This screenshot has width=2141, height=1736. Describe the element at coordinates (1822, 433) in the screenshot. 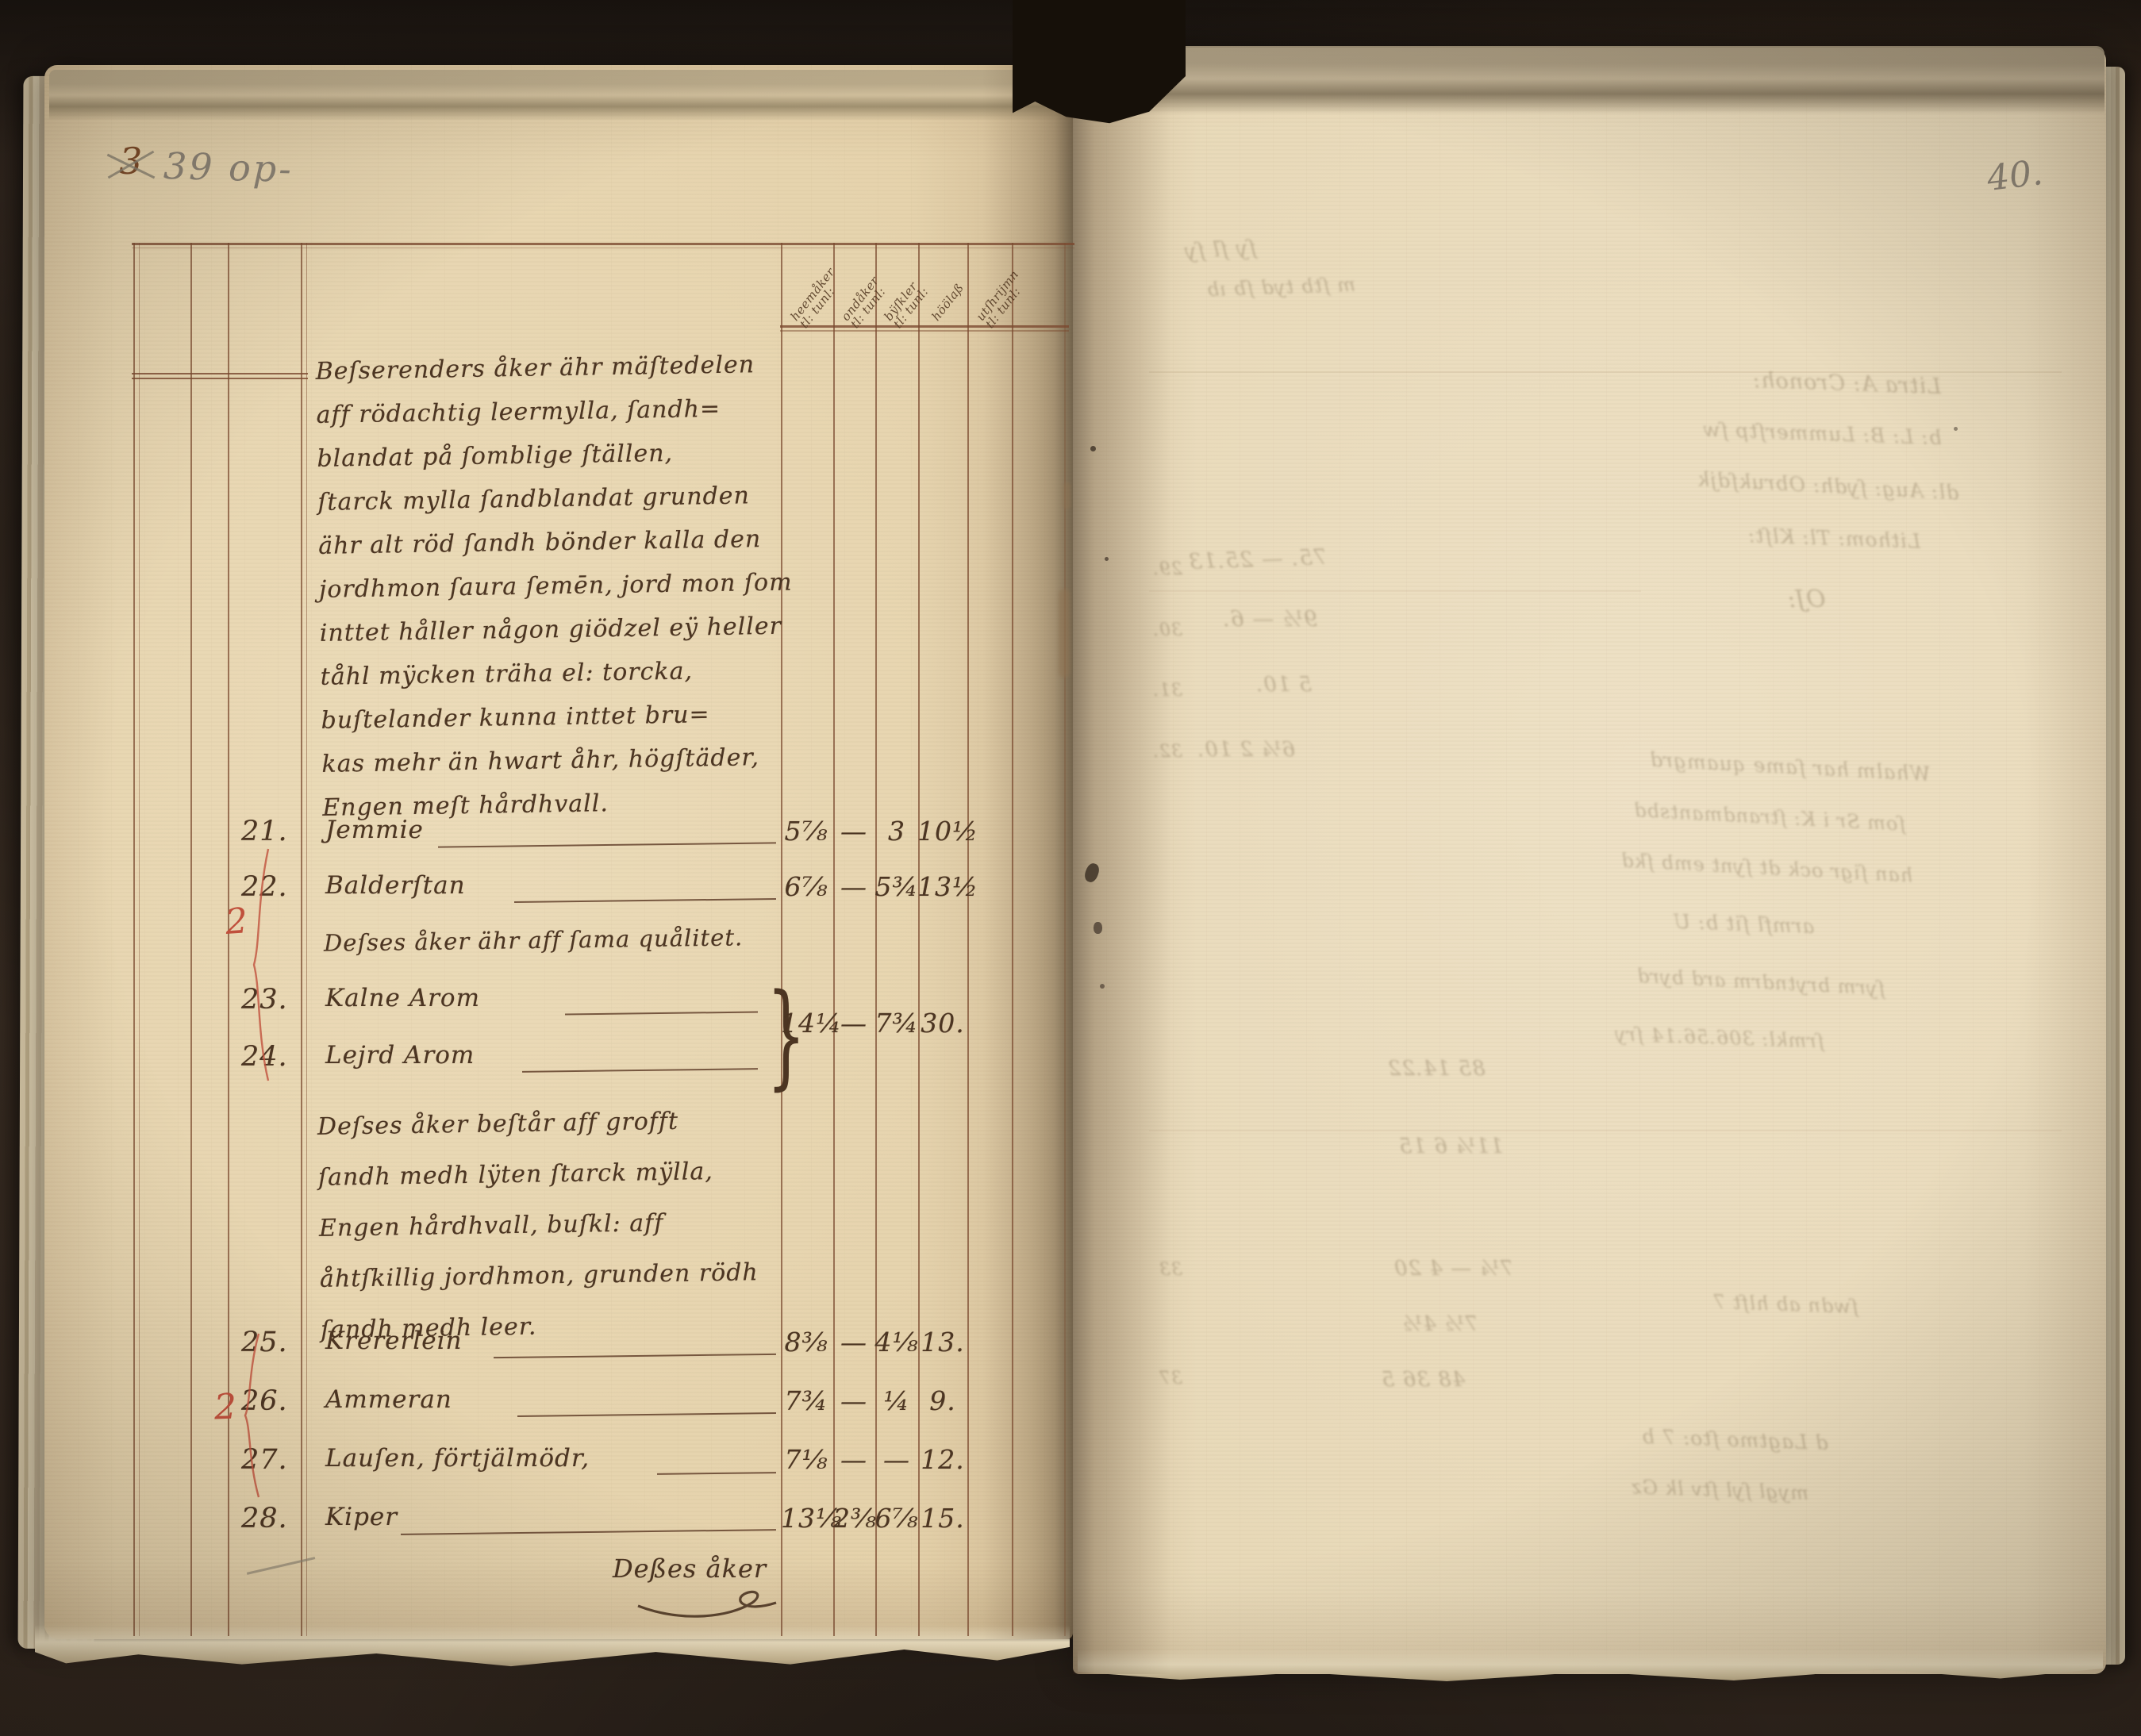

I see `bleedthrough-text: b: L: B: Lummerſtp ſw` at that location.